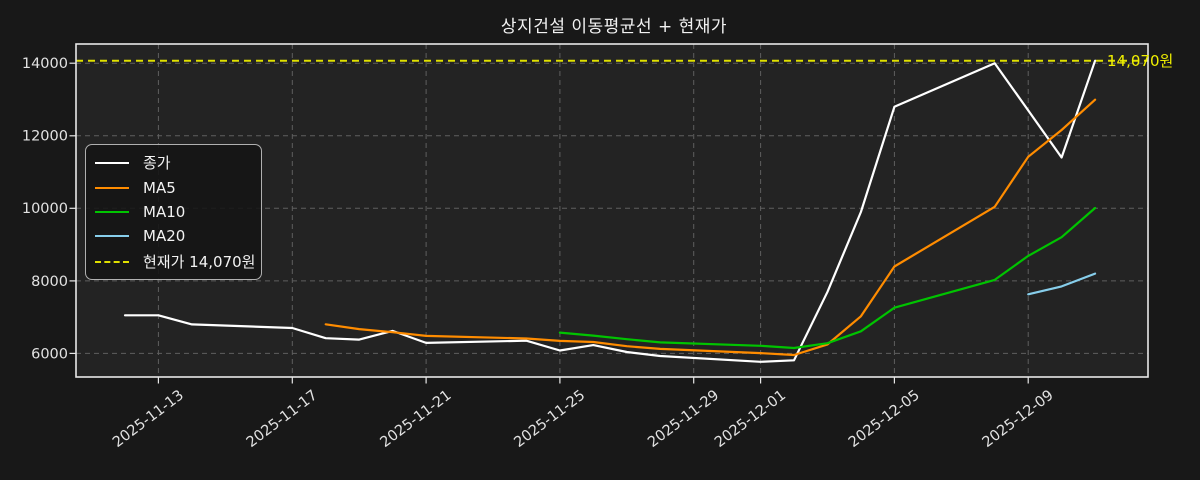 Image resolution: width=1200 pixels, height=480 pixels. Describe the element at coordinates (683, 418) in the screenshot. I see `x-tick-label: 2025-11-29` at that location.